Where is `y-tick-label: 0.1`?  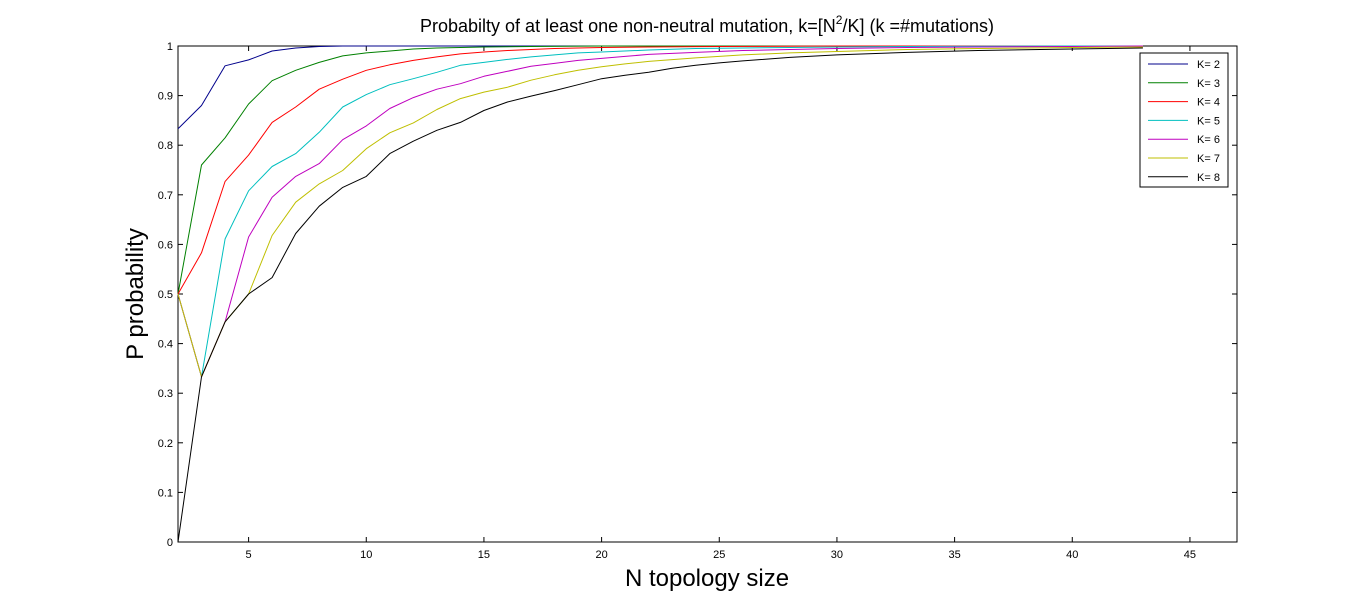 y-tick-label: 0.1 is located at coordinates (165, 493).